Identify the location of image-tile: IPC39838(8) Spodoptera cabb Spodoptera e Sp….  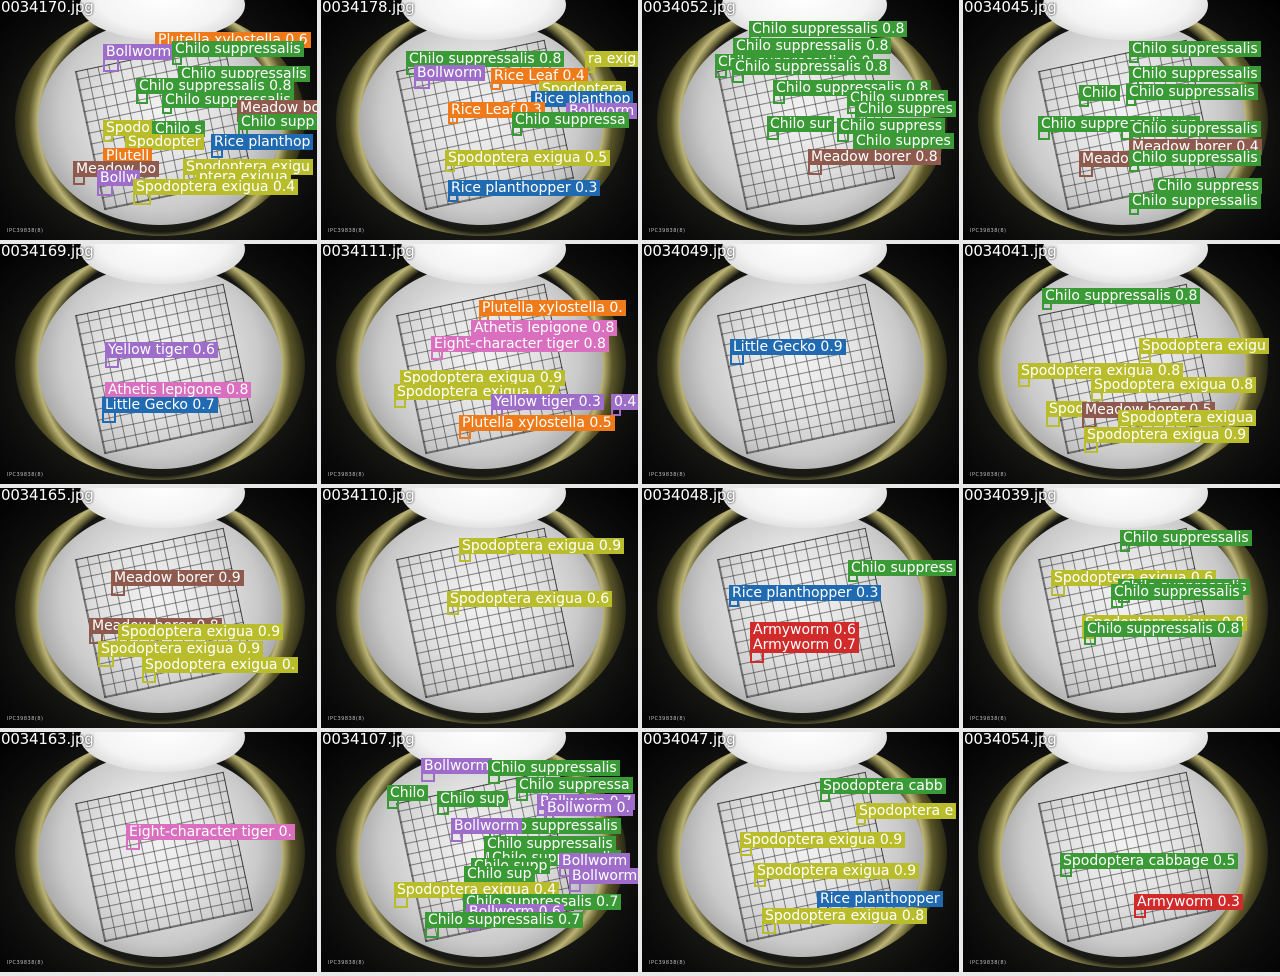
(800, 852).